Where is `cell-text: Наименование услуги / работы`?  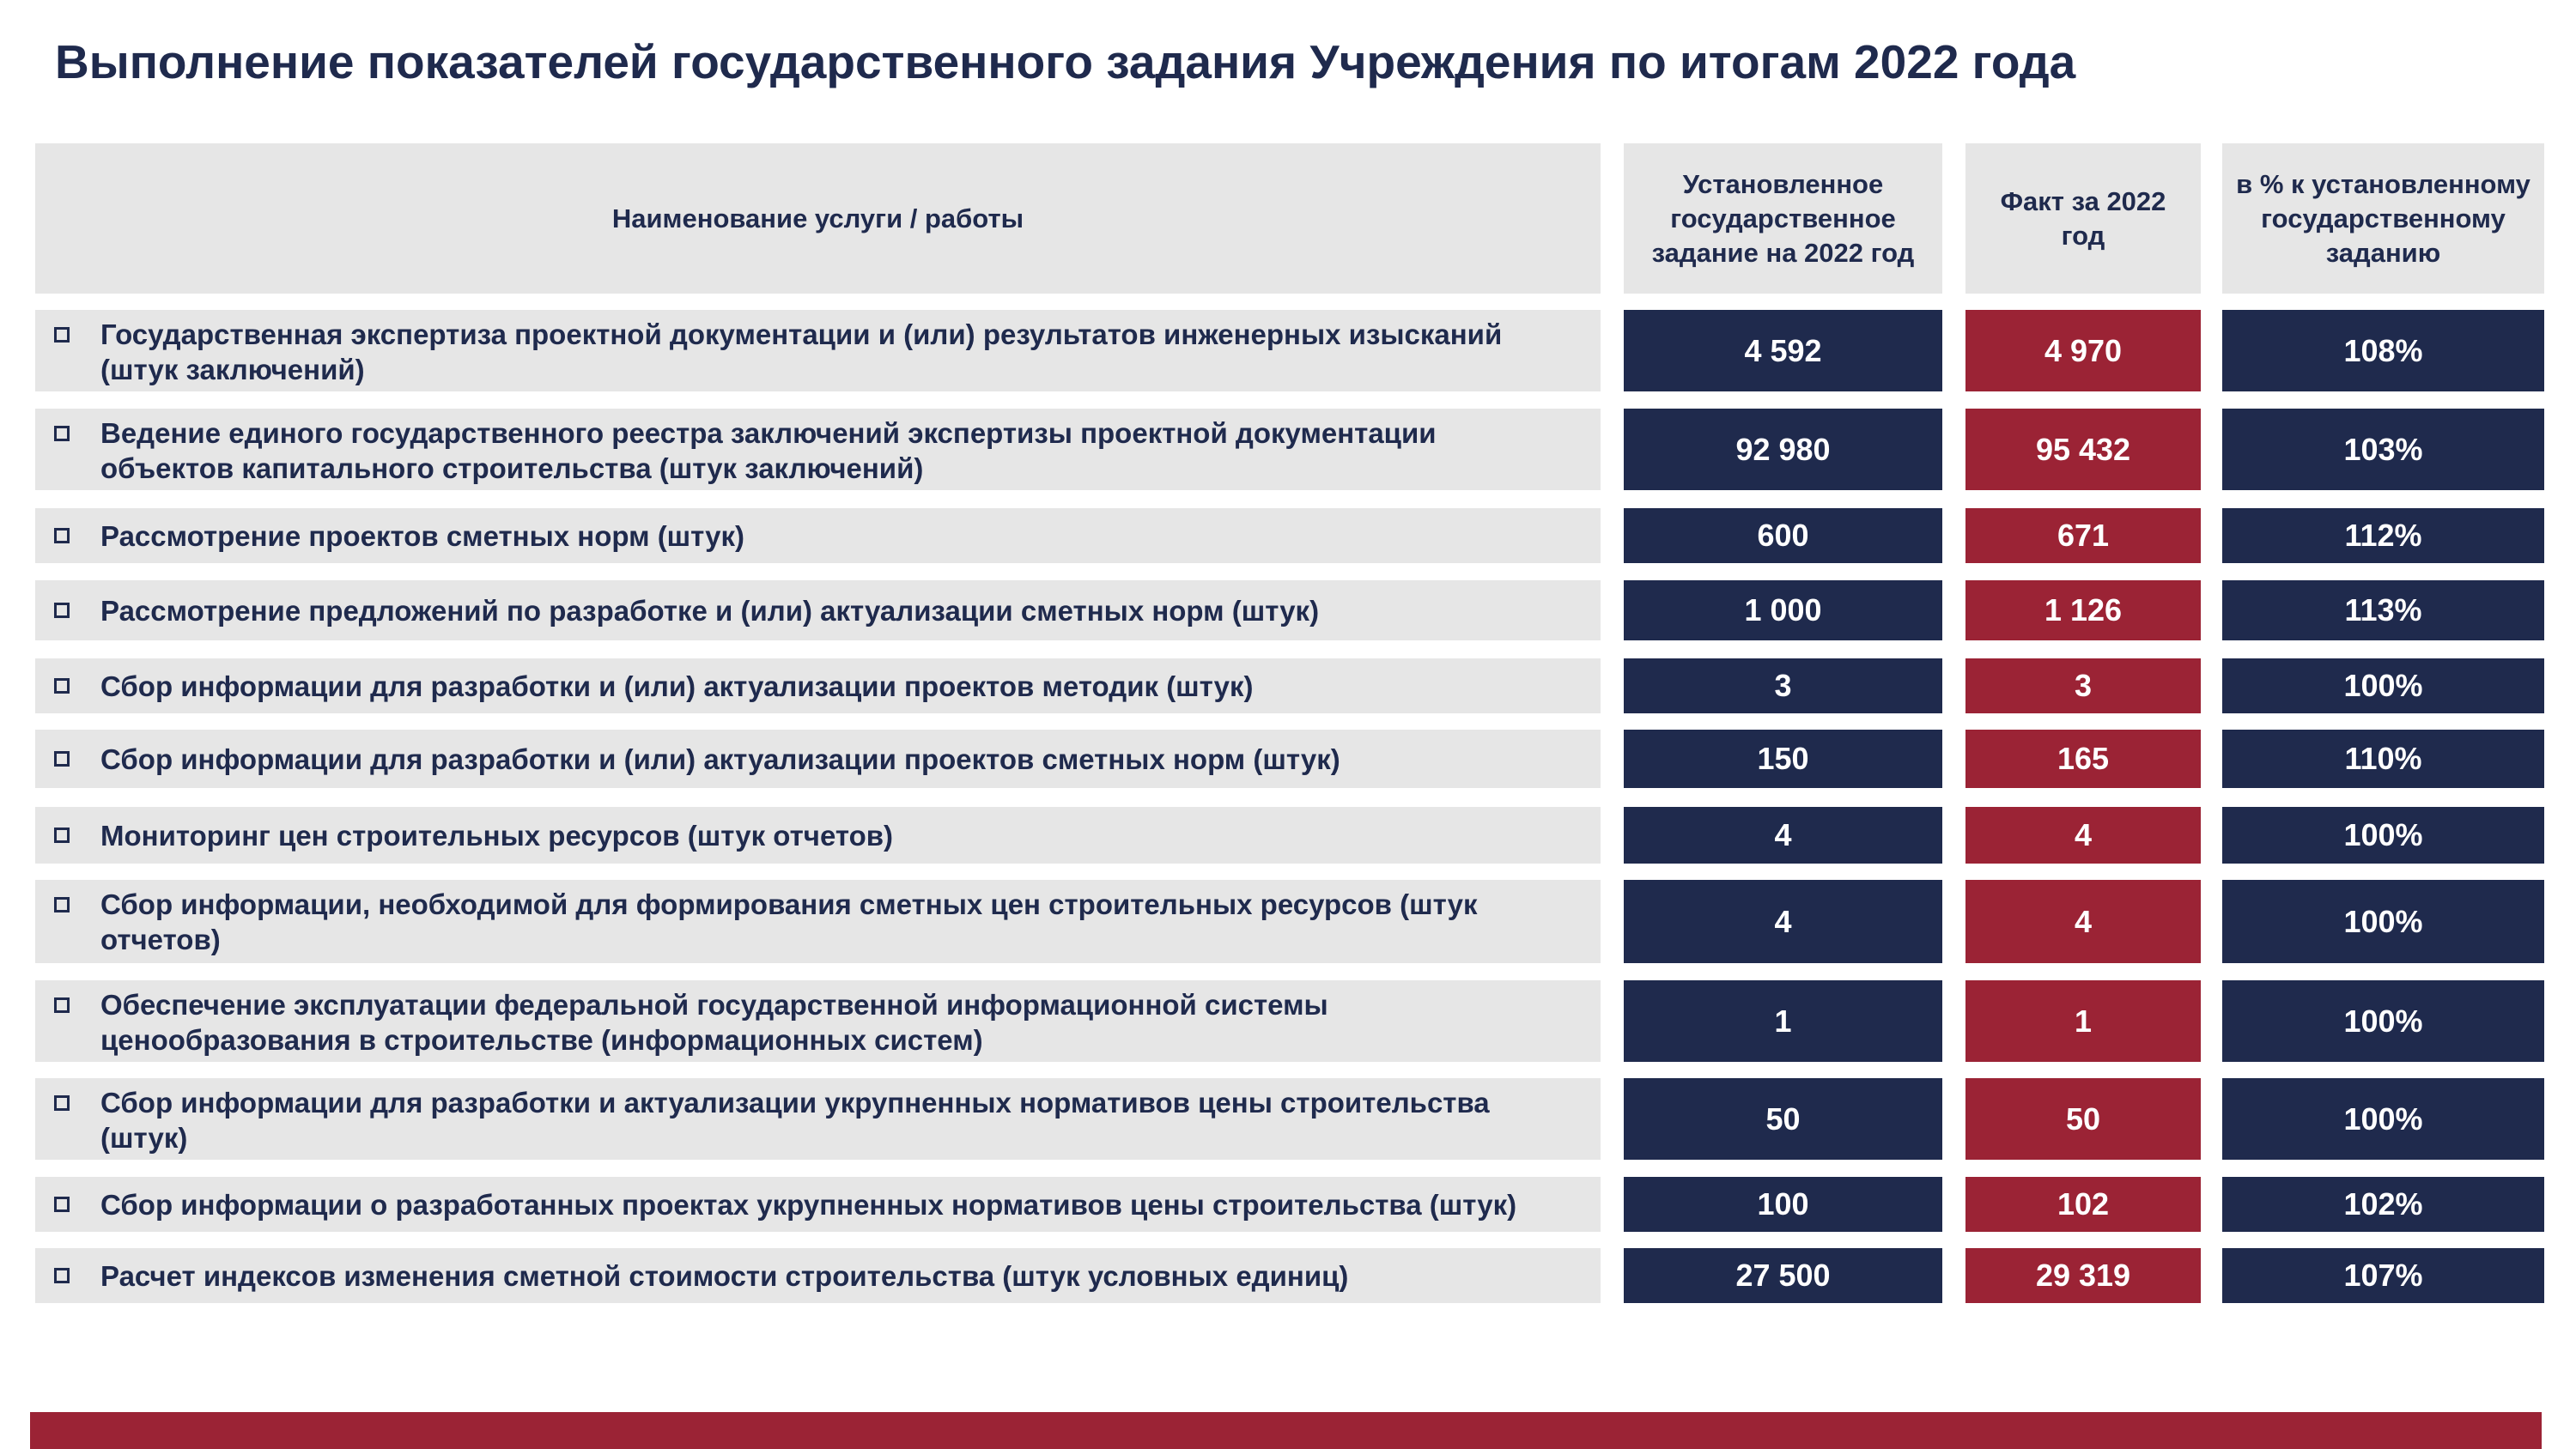
cell-text: Наименование услуги / работы is located at coordinates (817, 218).